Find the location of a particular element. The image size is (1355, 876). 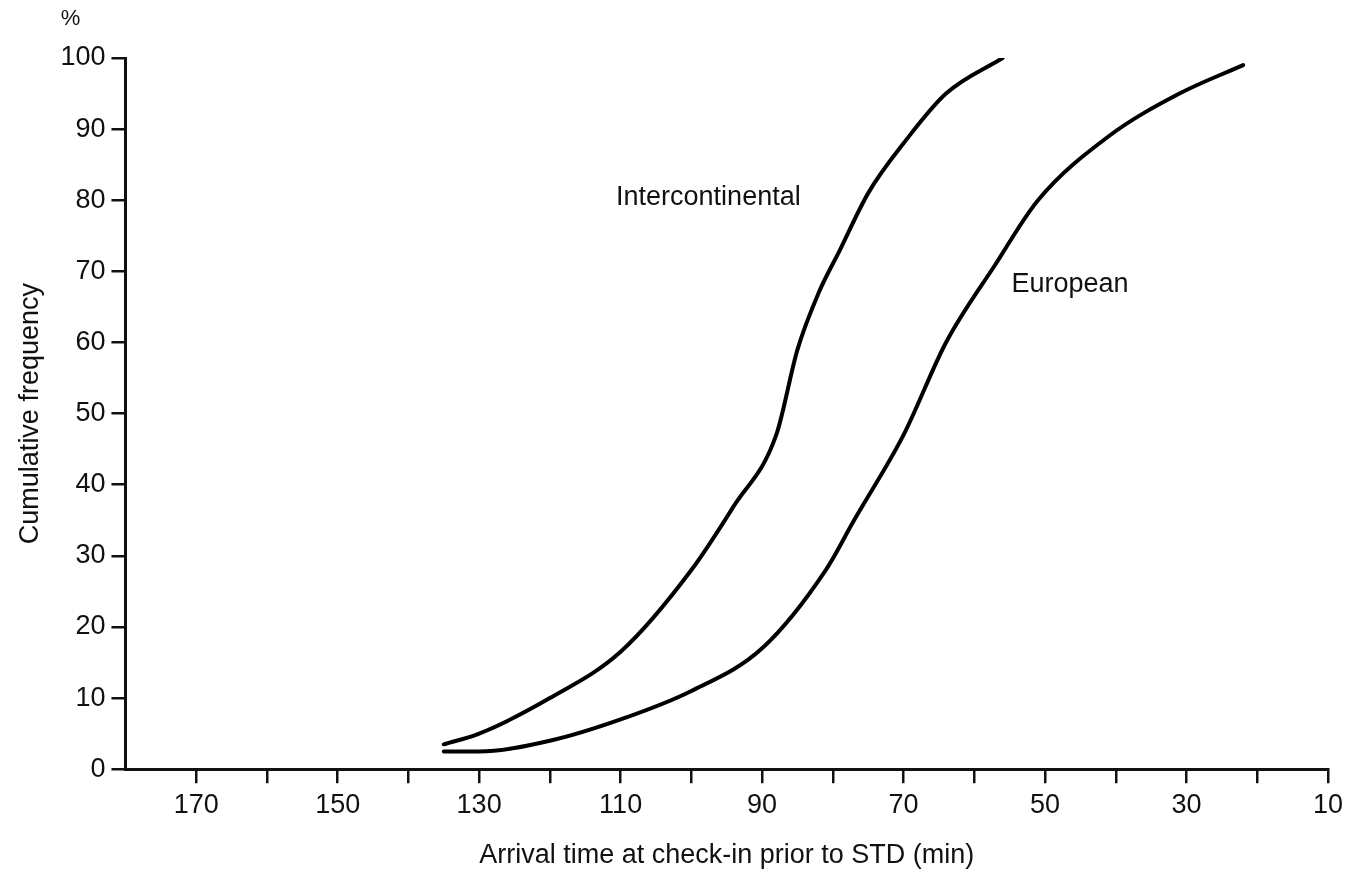

x-tick-label: 130 is located at coordinates (479, 803).